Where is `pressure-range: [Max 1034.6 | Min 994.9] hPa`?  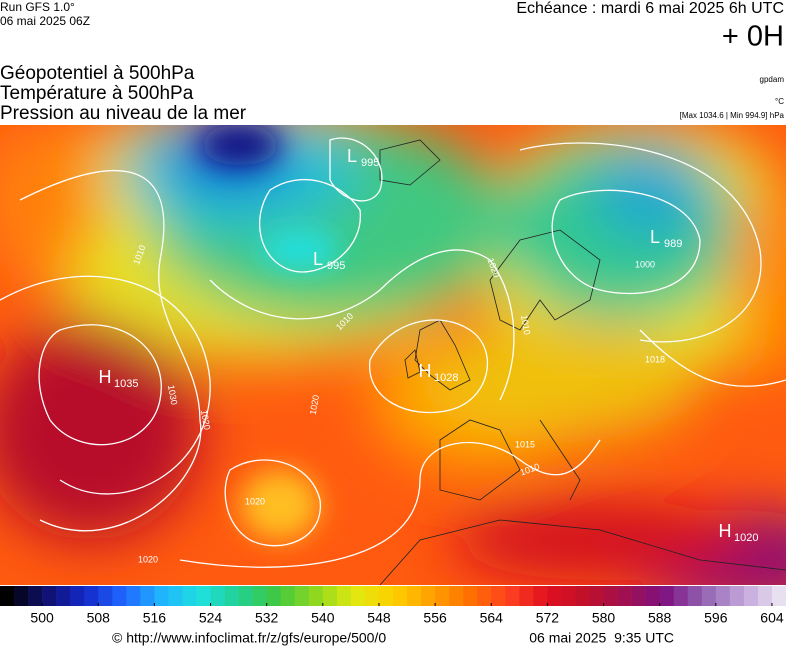 pressure-range: [Max 1034.6 | Min 994.9] hPa is located at coordinates (732, 115).